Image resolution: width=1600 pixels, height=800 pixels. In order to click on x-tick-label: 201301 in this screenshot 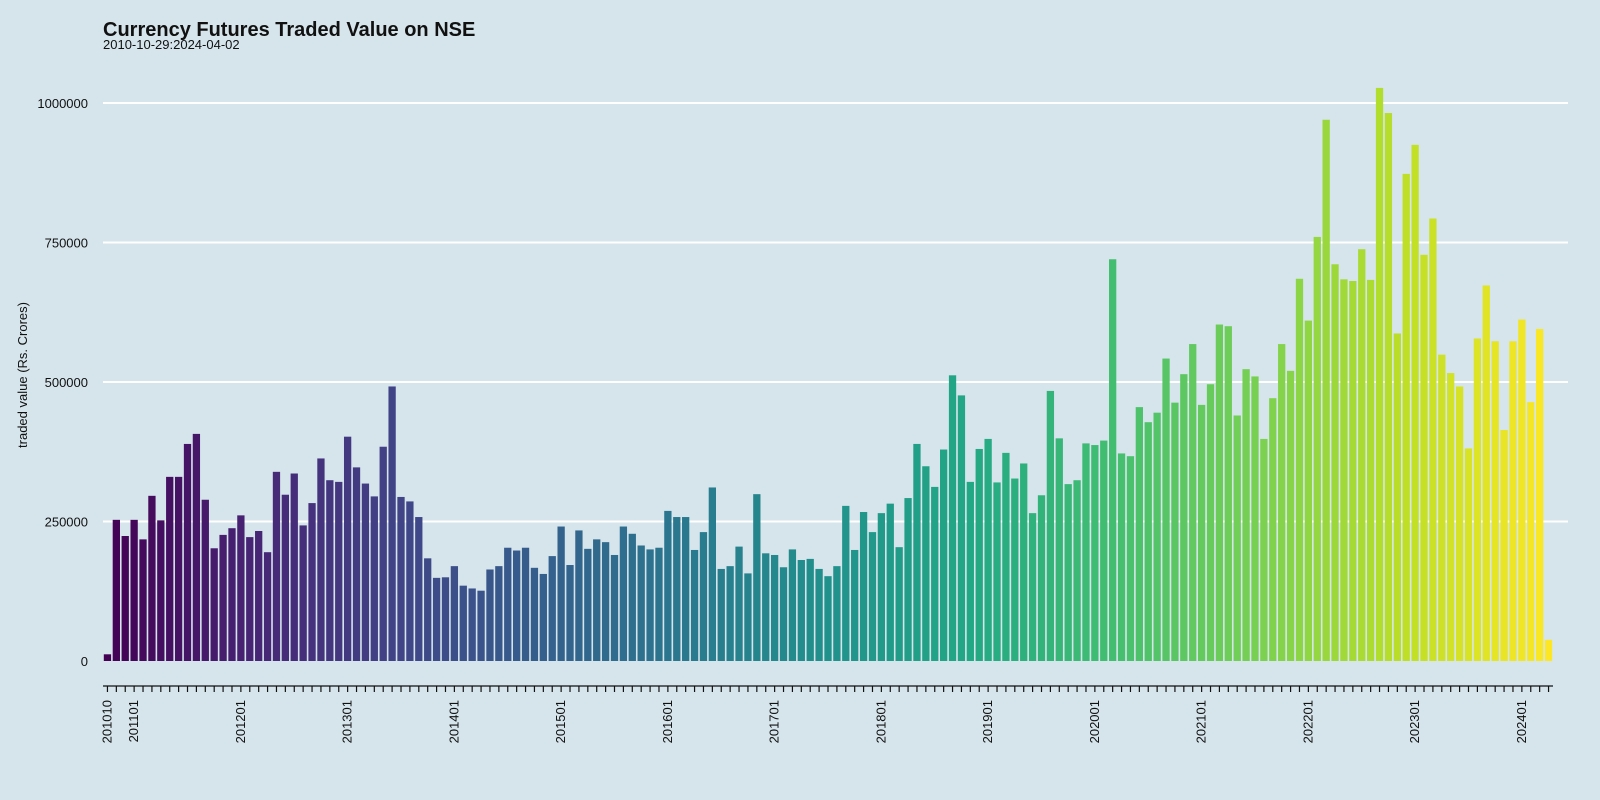, I will do `click(347, 721)`.